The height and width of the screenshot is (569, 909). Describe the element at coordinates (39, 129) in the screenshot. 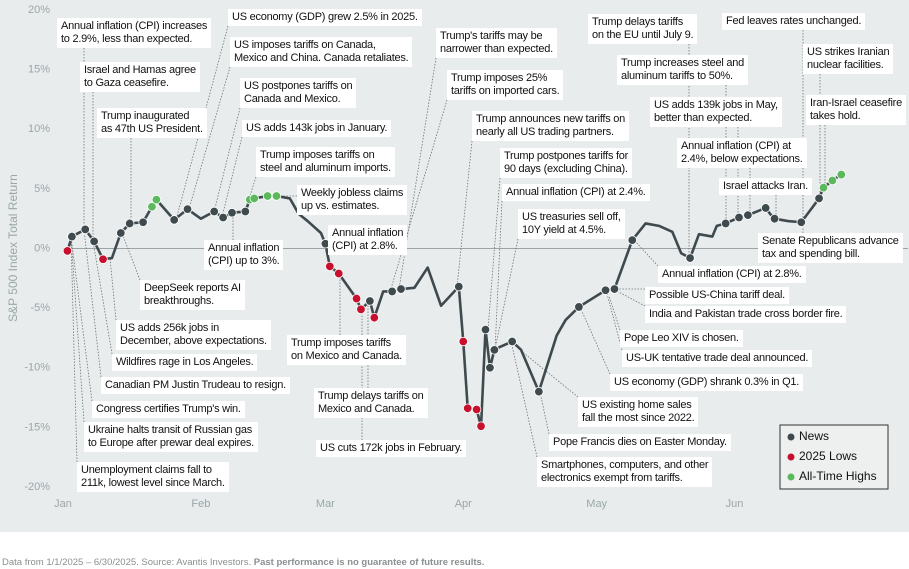

I see `y-tick-label: 10%` at that location.